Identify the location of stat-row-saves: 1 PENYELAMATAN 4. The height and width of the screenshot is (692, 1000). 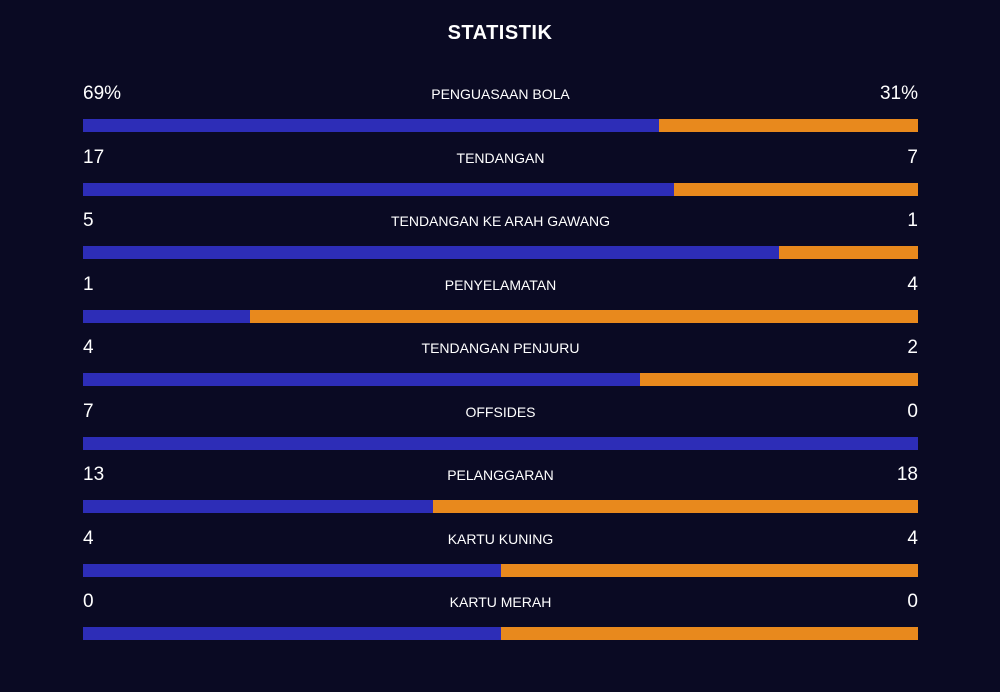
(500, 303).